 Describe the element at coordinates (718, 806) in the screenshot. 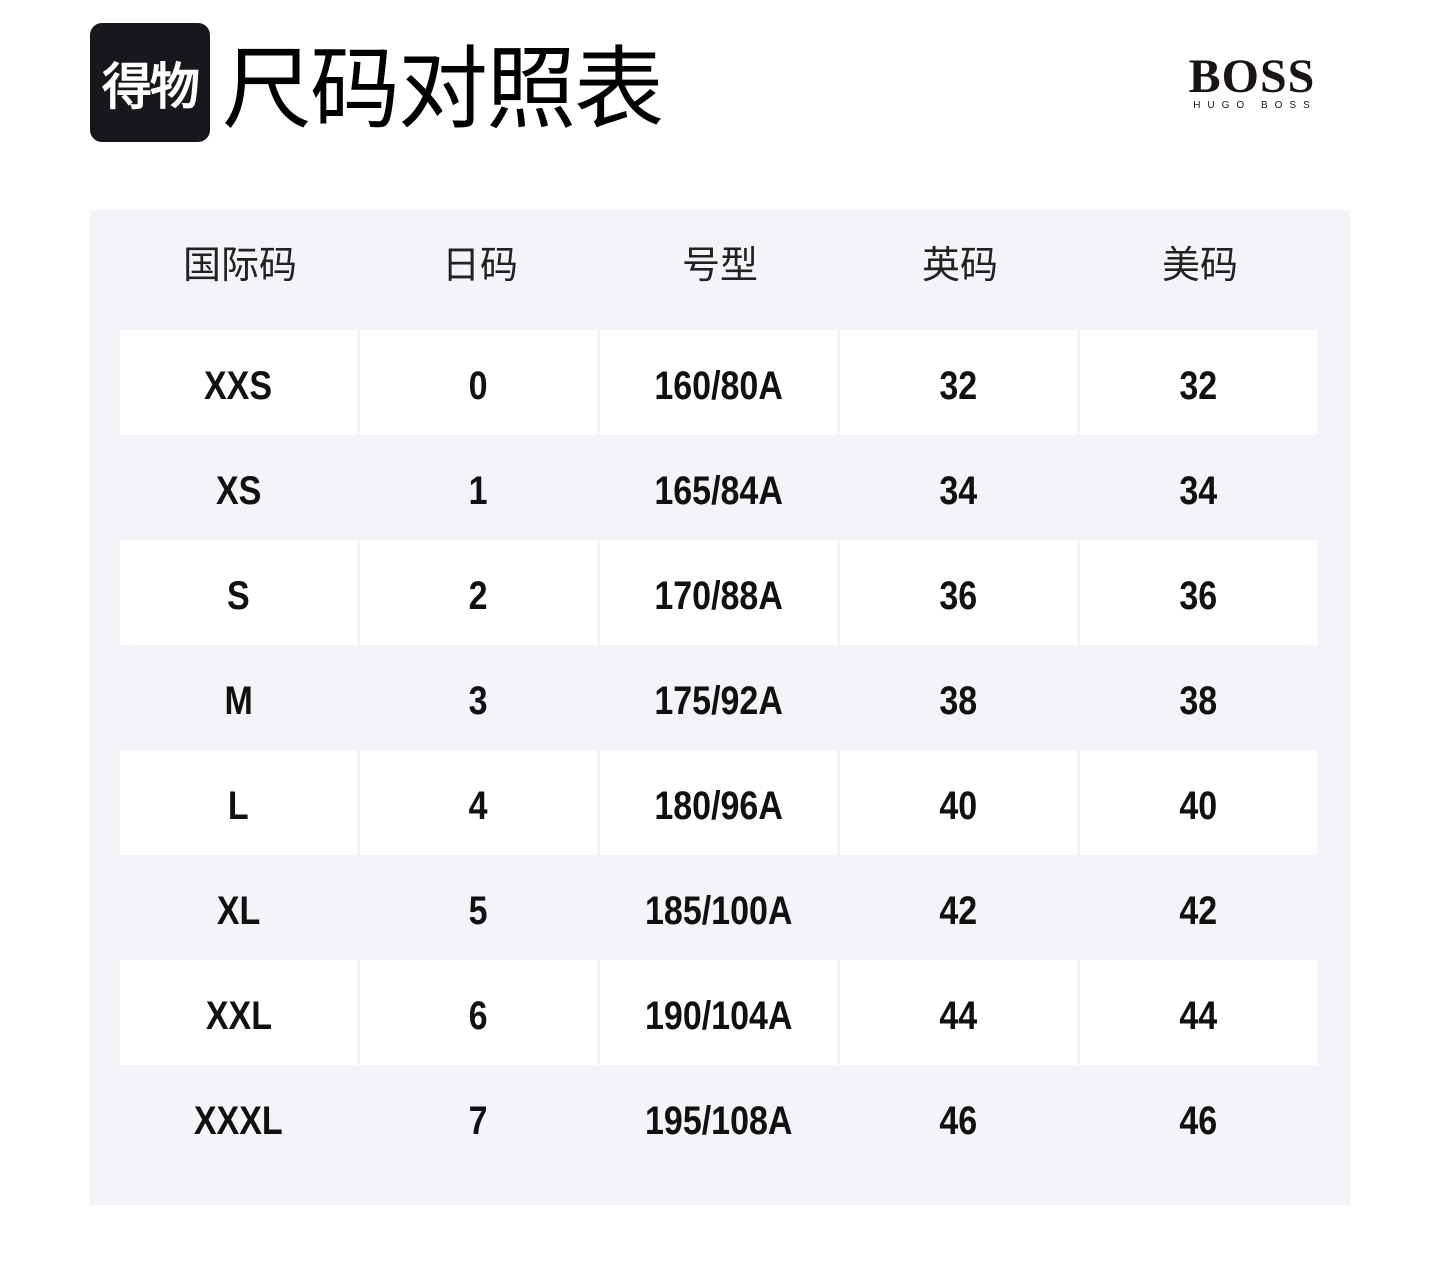

I see `cell-value: 180/96A` at that location.